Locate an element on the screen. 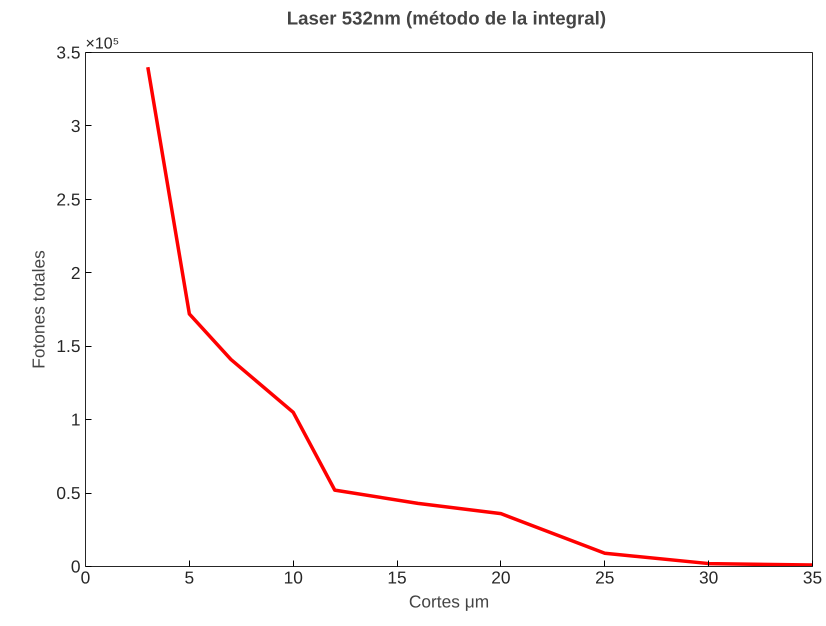 The height and width of the screenshot is (626, 826). x-tick-label: 35 is located at coordinates (812, 578).